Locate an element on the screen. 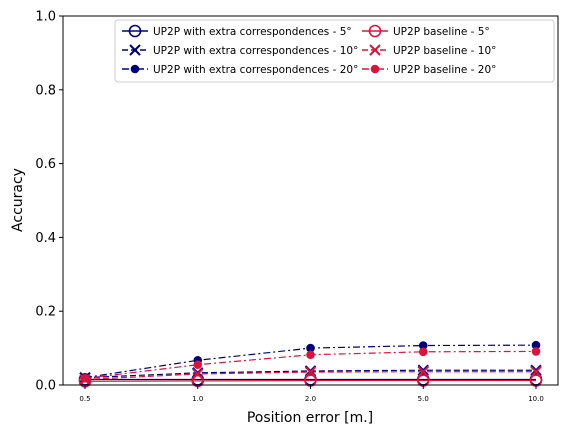 This screenshot has width=568, height=434. series-layer is located at coordinates (310, 364).